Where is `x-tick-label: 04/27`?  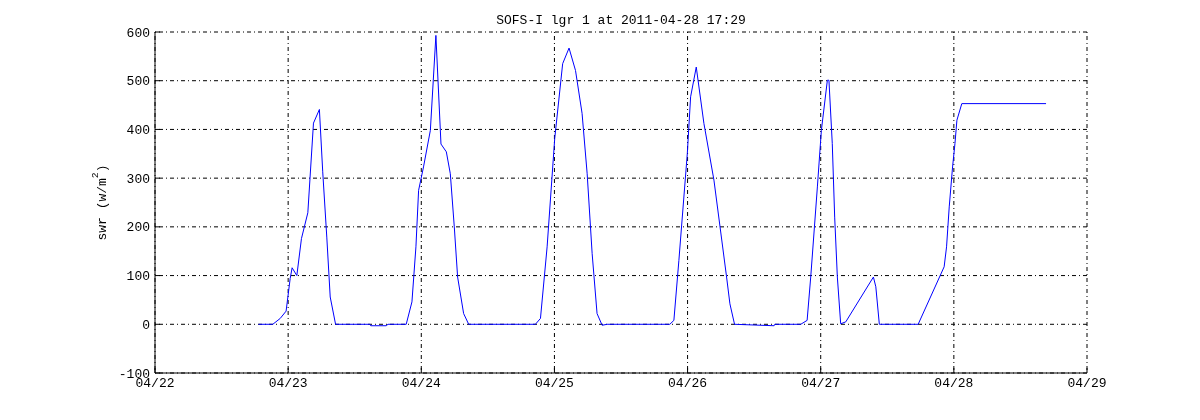 x-tick-label: 04/27 is located at coordinates (821, 384).